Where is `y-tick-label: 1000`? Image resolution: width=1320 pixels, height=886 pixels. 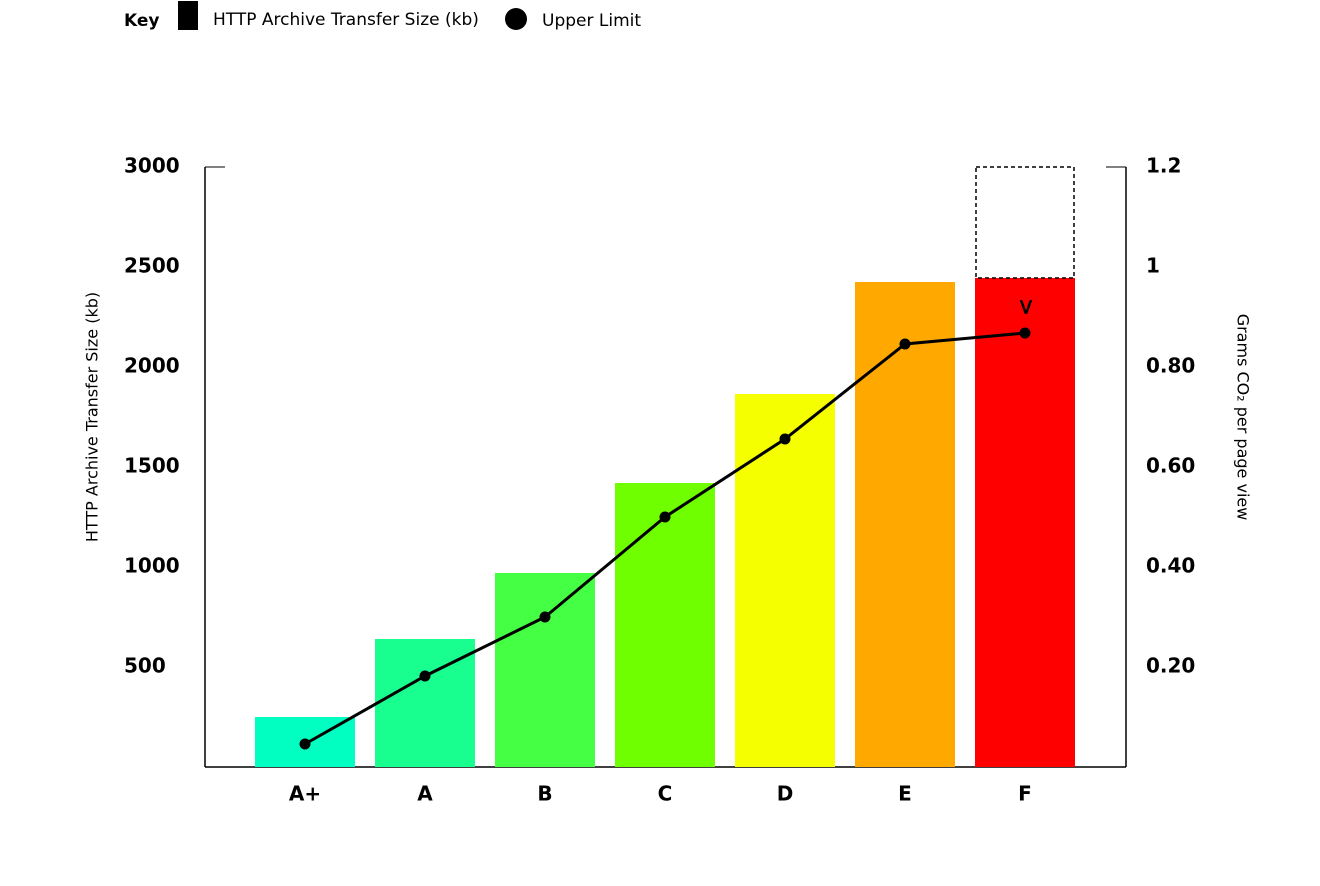 y-tick-label: 1000 is located at coordinates (152, 566).